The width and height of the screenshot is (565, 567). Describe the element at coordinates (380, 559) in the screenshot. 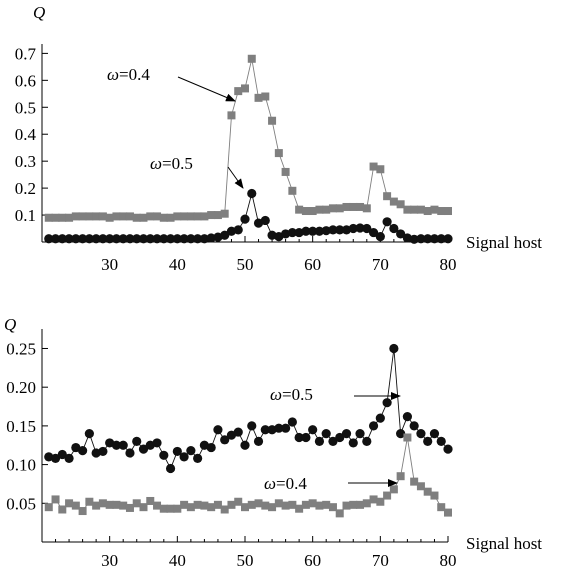

I see `x-tick-label: 70` at that location.